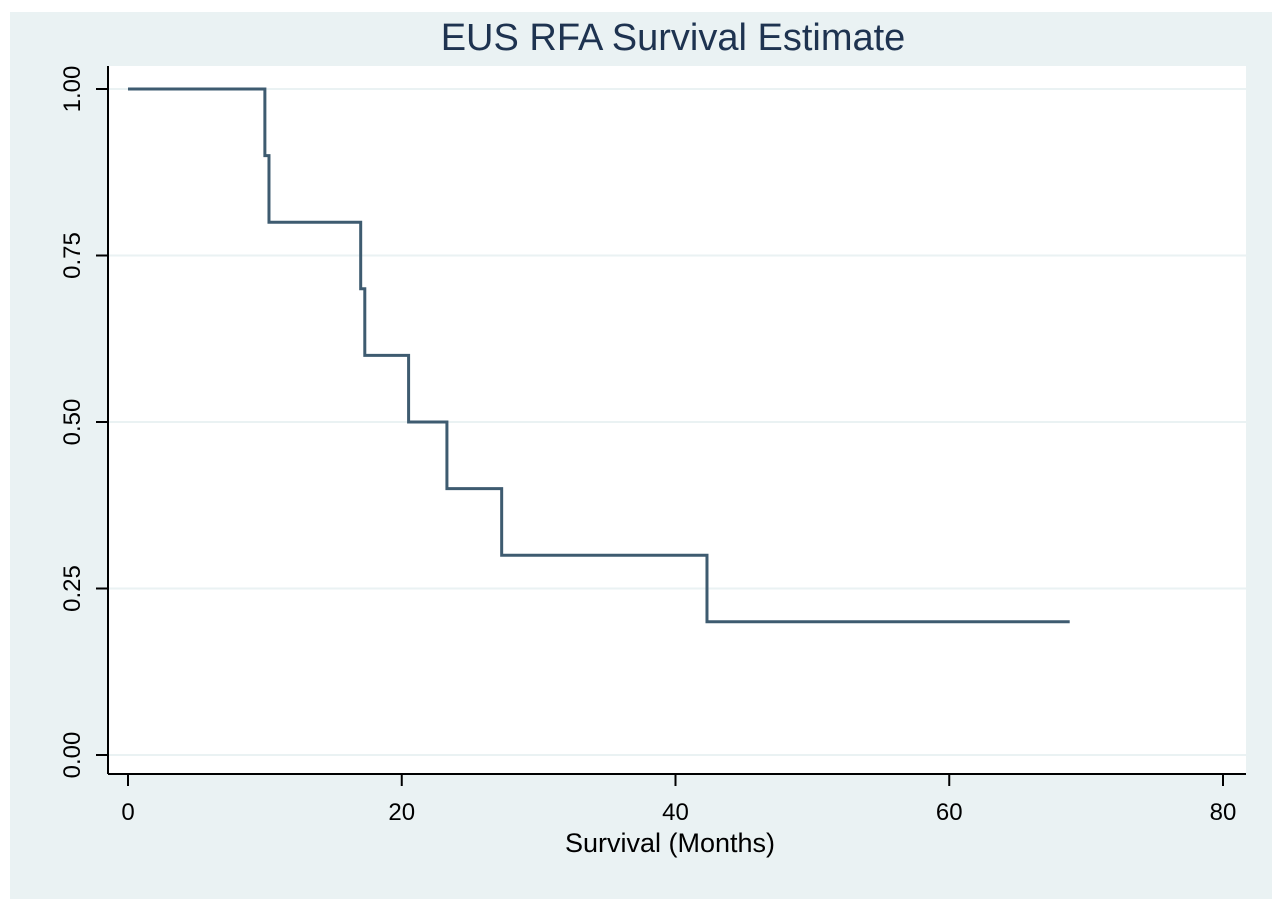 The height and width of the screenshot is (916, 1280). What do you see at coordinates (675, 812) in the screenshot?
I see `x-tick-label: 40` at bounding box center [675, 812].